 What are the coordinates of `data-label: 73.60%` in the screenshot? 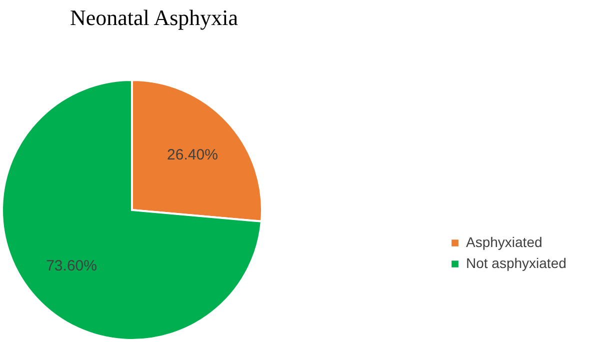 It's located at (71, 265).